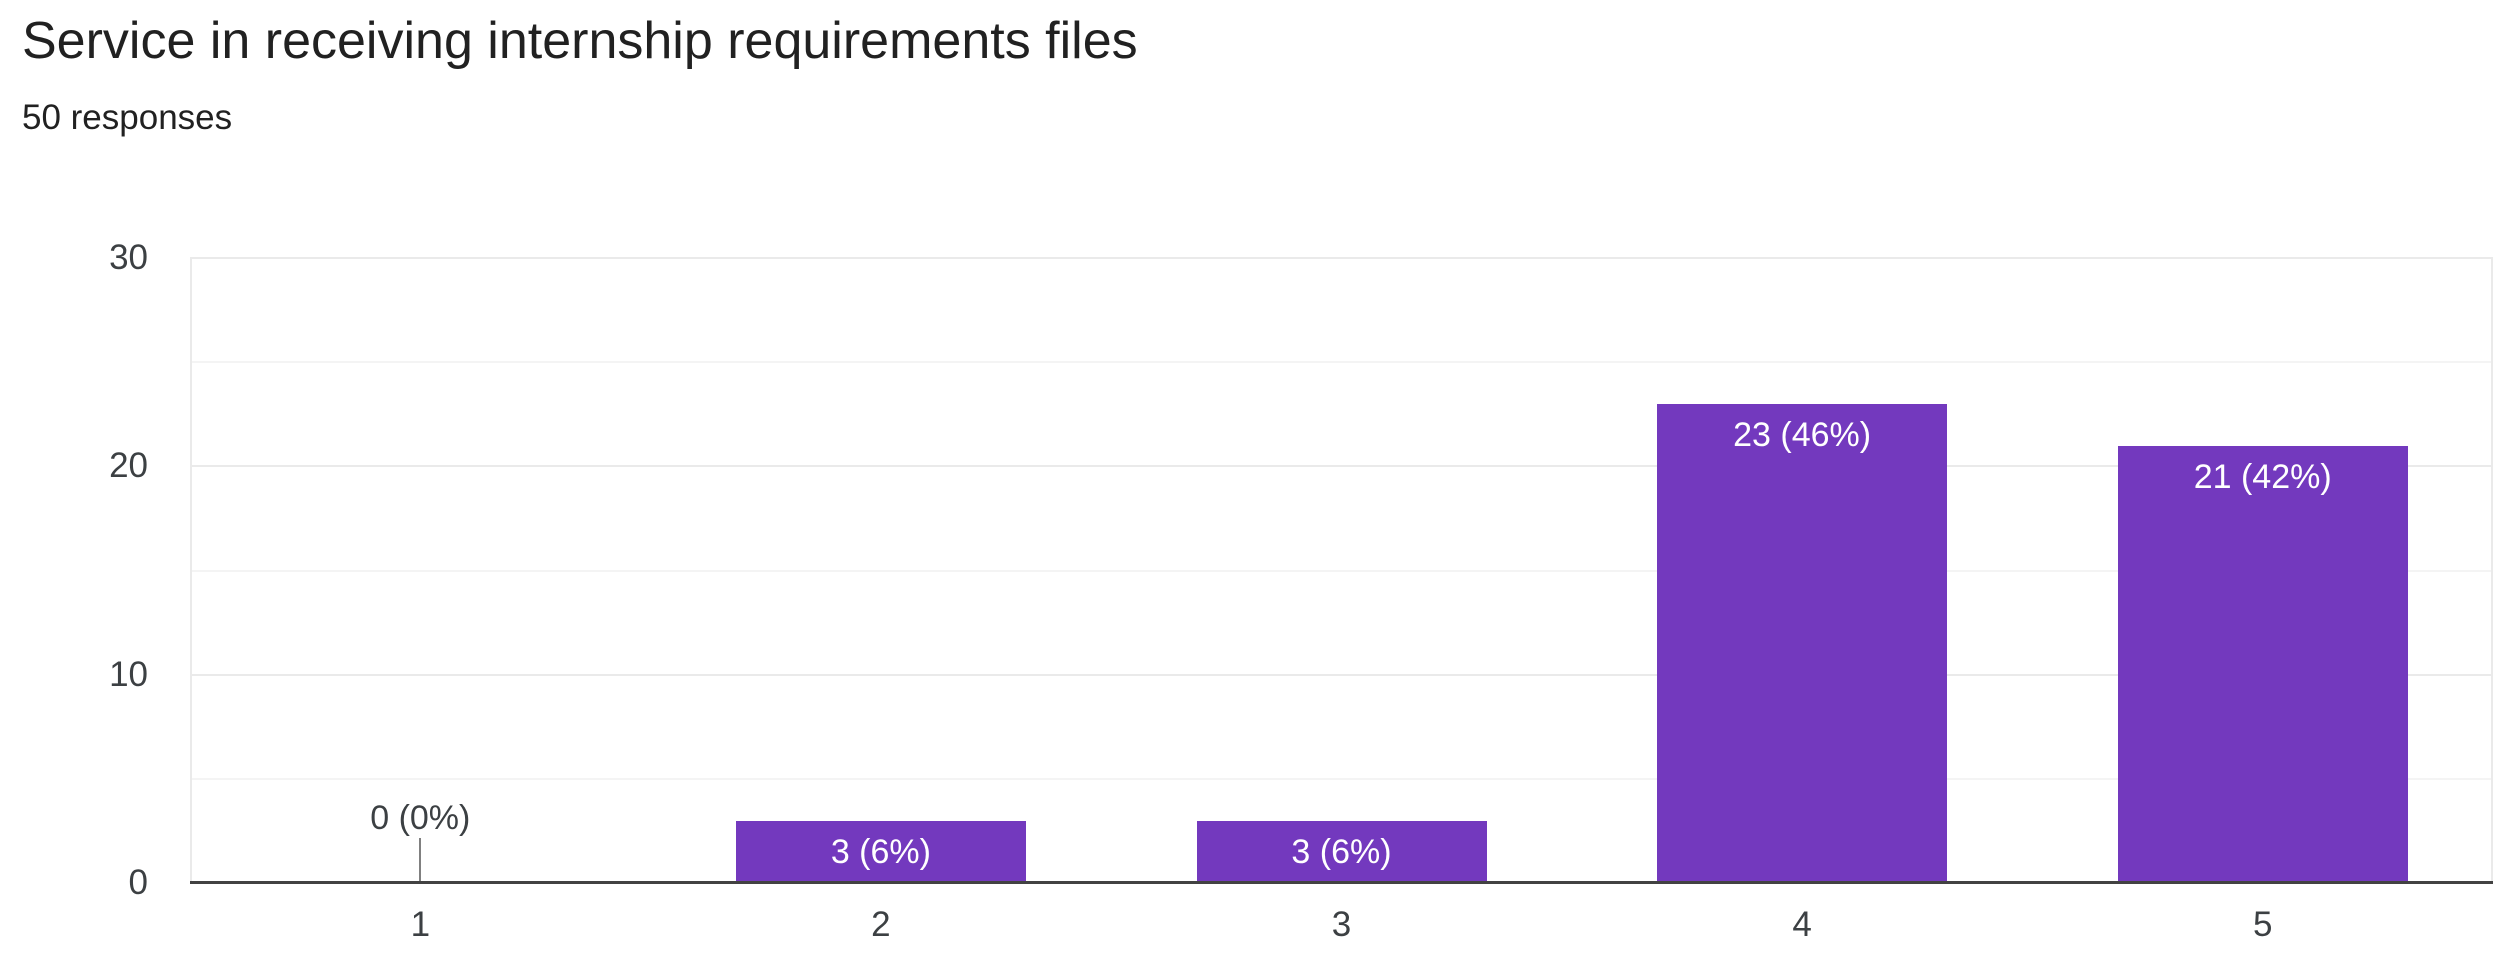 This screenshot has height=969, width=2515. I want to click on x-axis-tick-label-3: 3, so click(1341, 924).